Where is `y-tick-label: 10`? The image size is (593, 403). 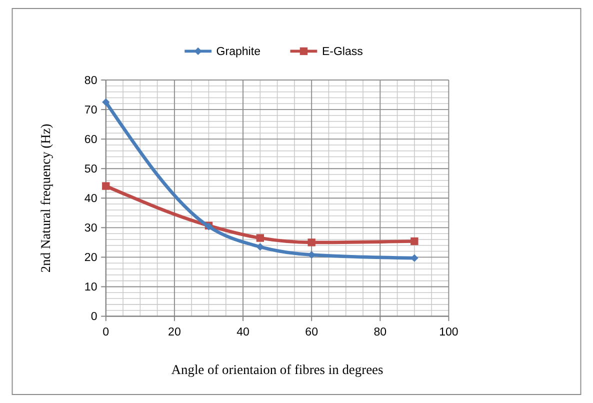 y-tick-label: 10 is located at coordinates (91, 288).